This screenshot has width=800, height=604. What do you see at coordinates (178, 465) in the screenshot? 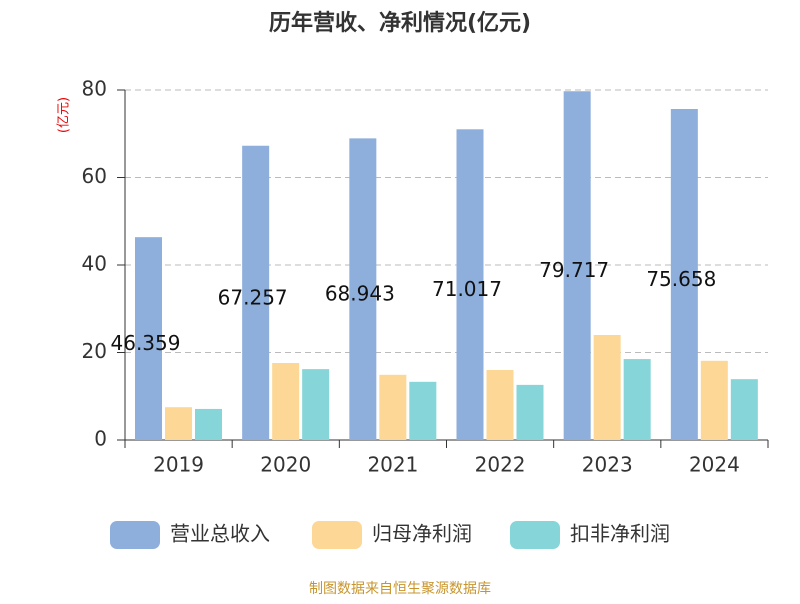
I see `x-tick-label: 2019` at bounding box center [178, 465].